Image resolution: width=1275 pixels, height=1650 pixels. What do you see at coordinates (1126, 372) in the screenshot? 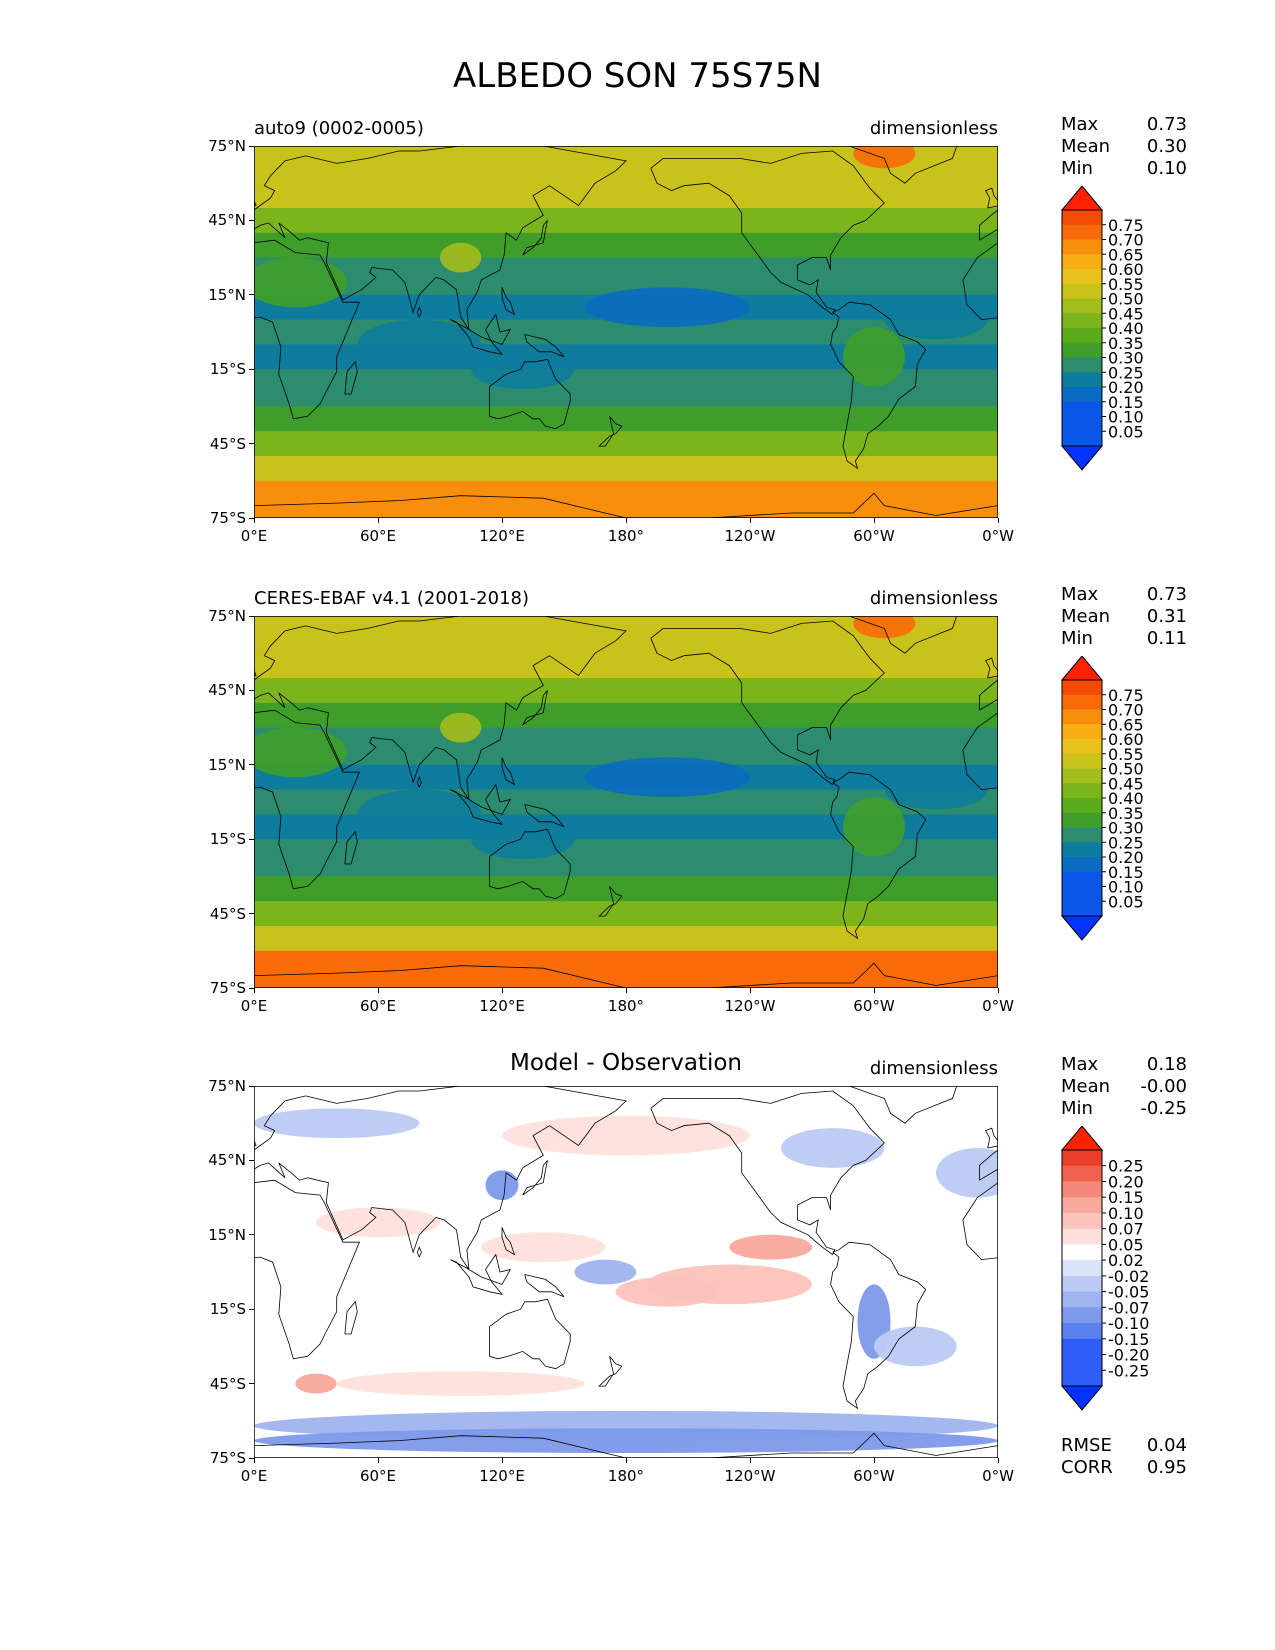
I see `colorbar-label: 0.25` at bounding box center [1126, 372].